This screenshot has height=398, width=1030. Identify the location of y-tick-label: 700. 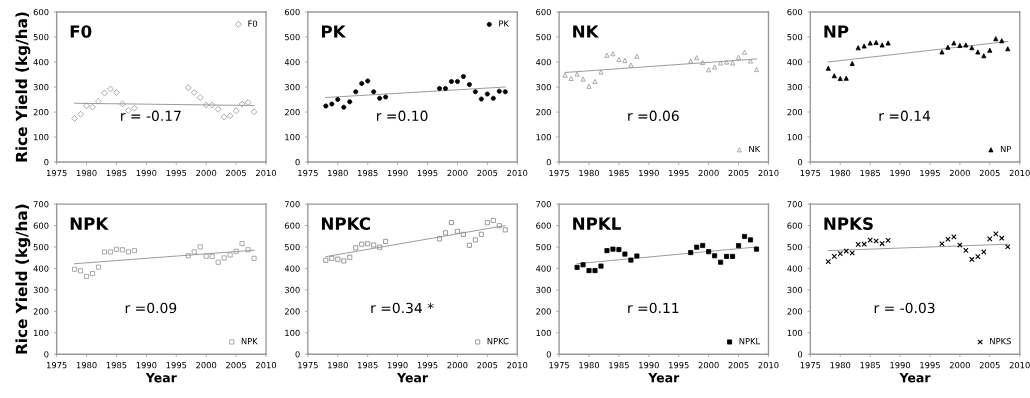
(41, 204).